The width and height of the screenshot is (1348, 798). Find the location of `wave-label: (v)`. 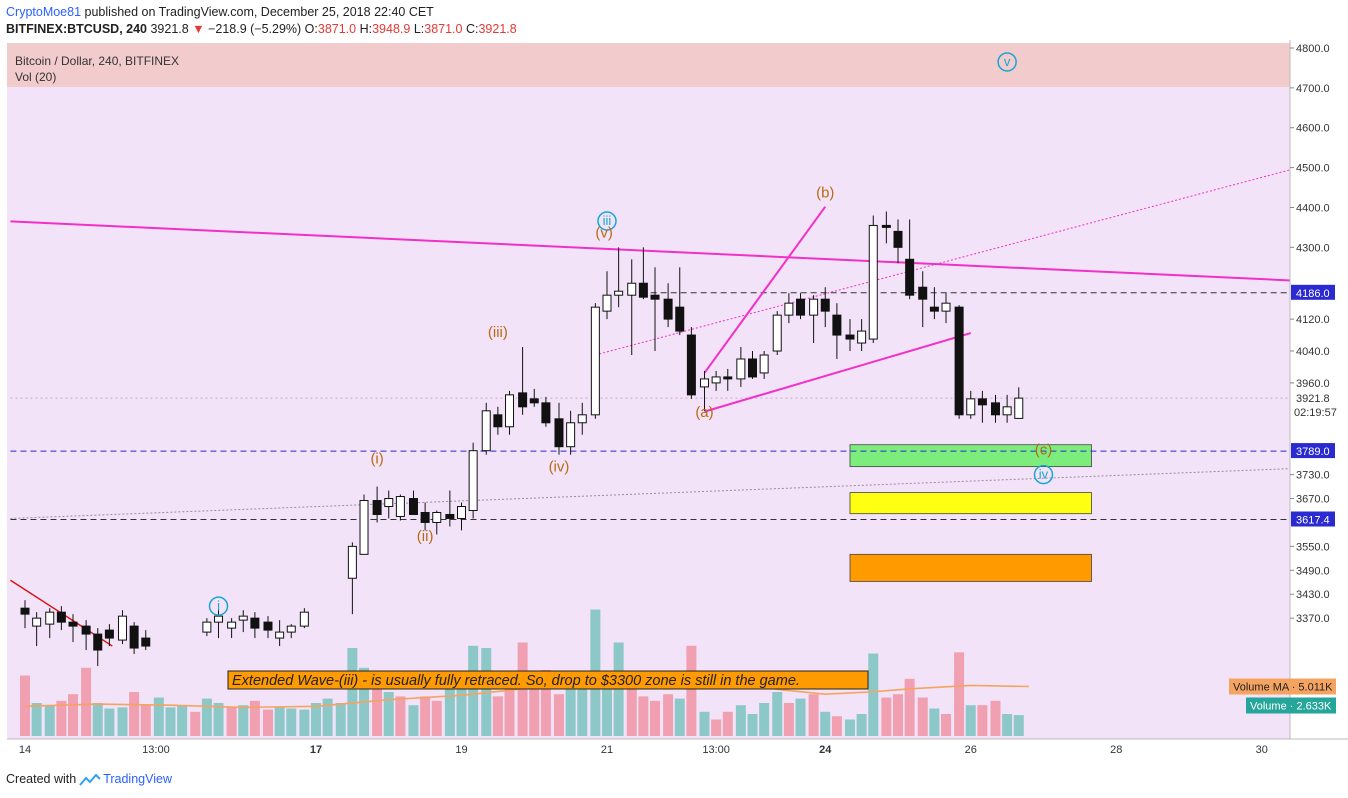

wave-label: (v) is located at coordinates (604, 232).